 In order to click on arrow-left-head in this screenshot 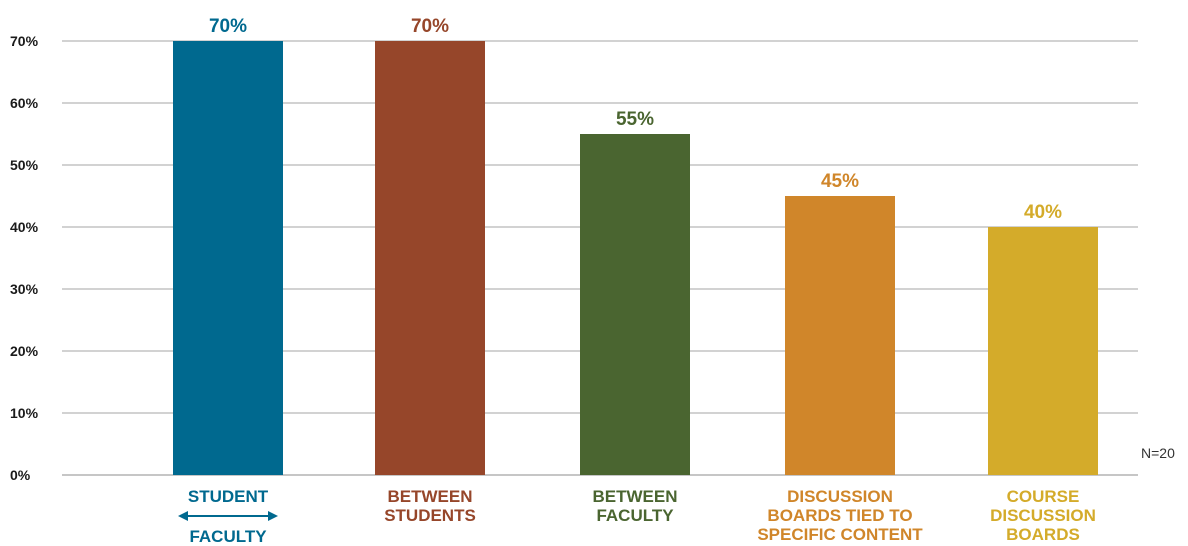, I will do `click(183, 516)`.